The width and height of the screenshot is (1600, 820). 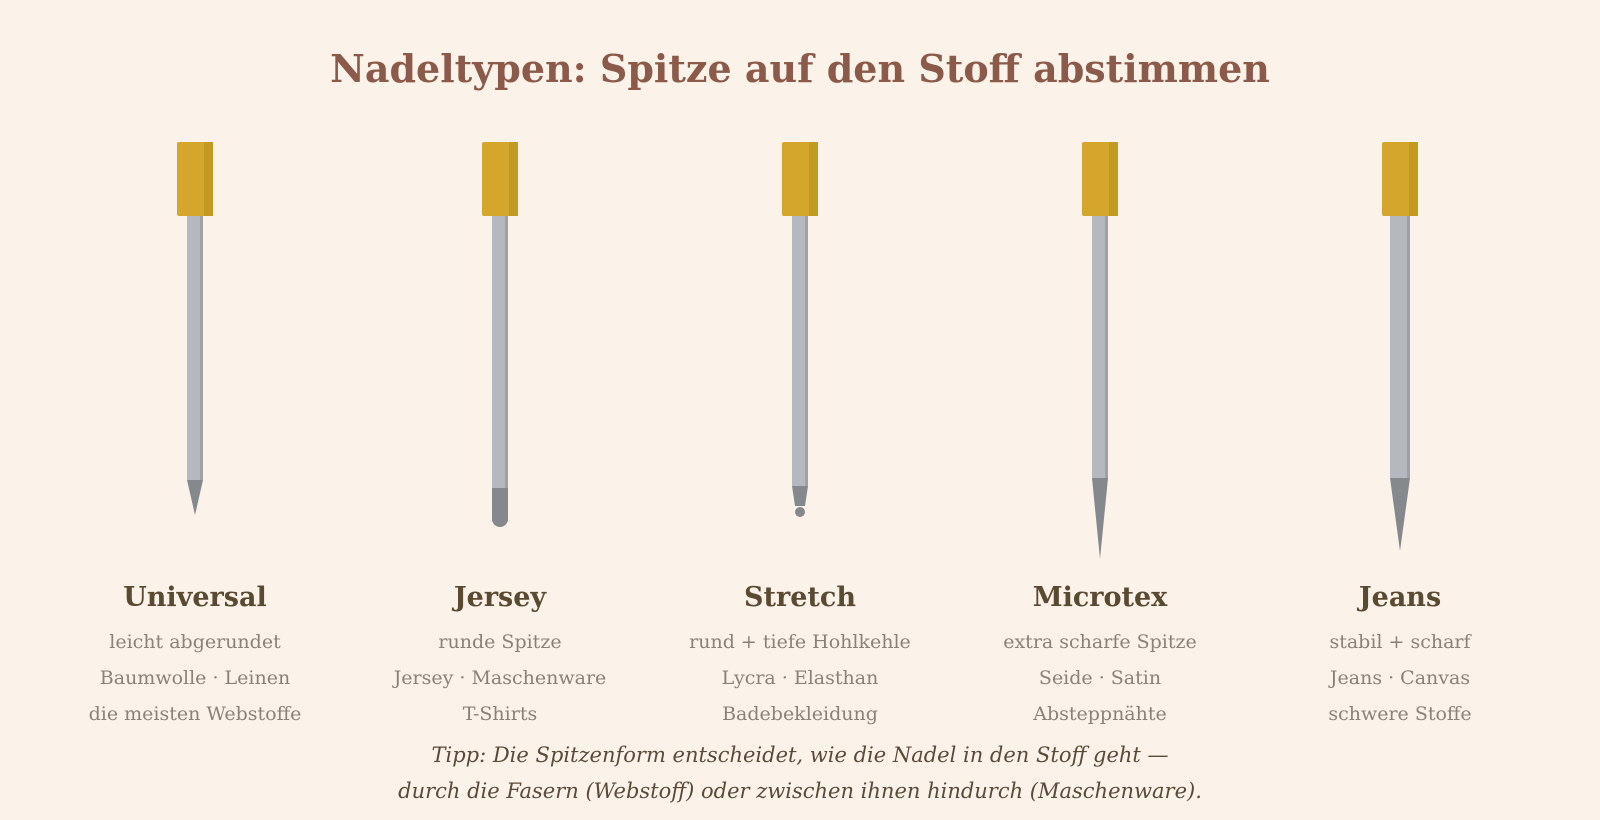 What do you see at coordinates (195, 714) in the screenshot?
I see `needle-description: die meisten Webstoffe` at bounding box center [195, 714].